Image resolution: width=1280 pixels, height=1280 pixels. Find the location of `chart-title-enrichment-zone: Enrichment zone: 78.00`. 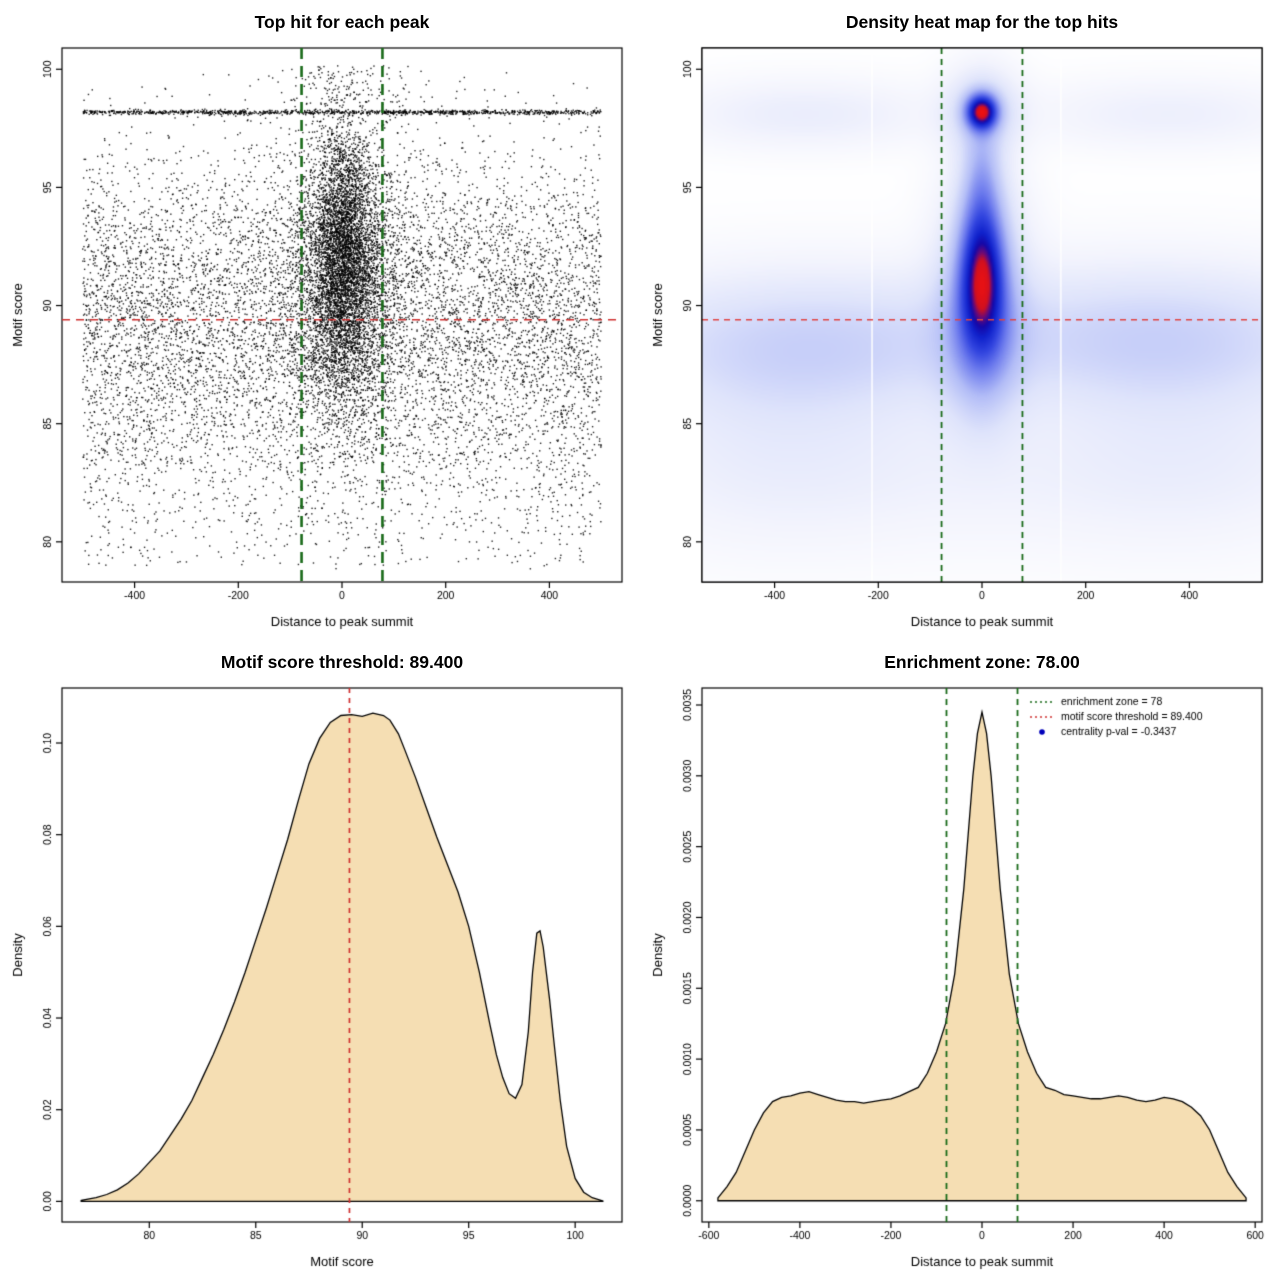

chart-title-enrichment-zone: Enrichment zone: 78.00 is located at coordinates (982, 662).